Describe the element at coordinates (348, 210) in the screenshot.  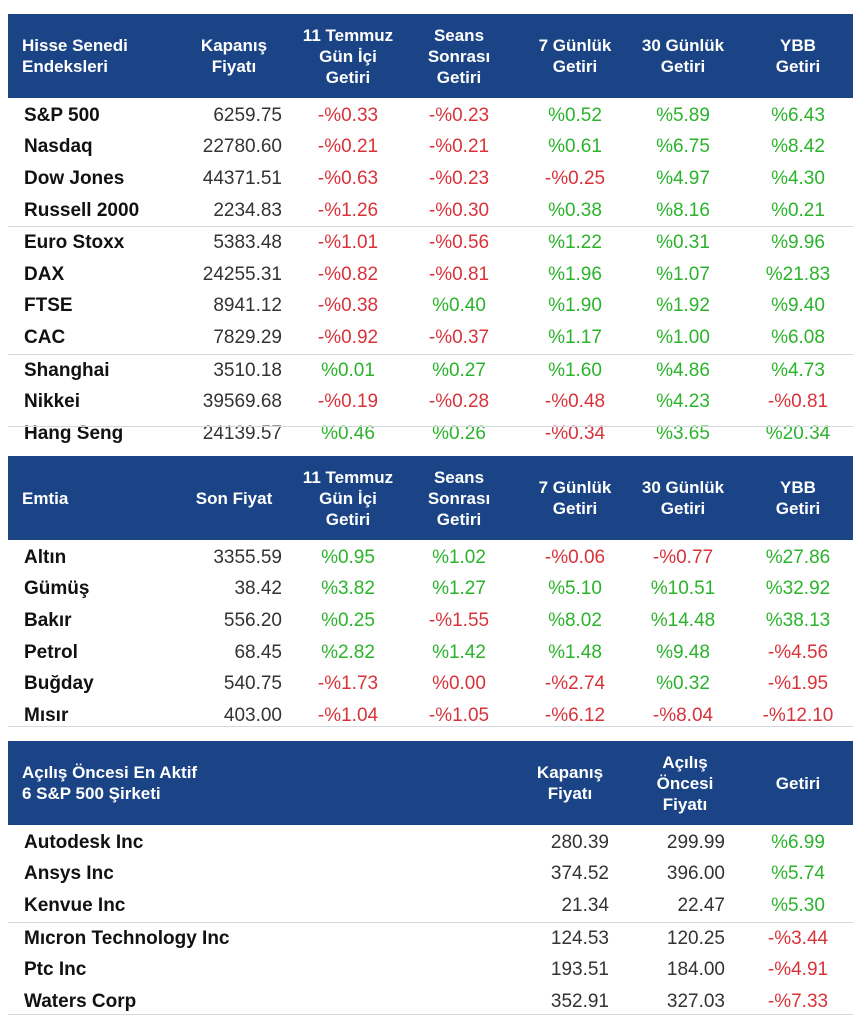
I see `return-cell: -%1.26` at that location.